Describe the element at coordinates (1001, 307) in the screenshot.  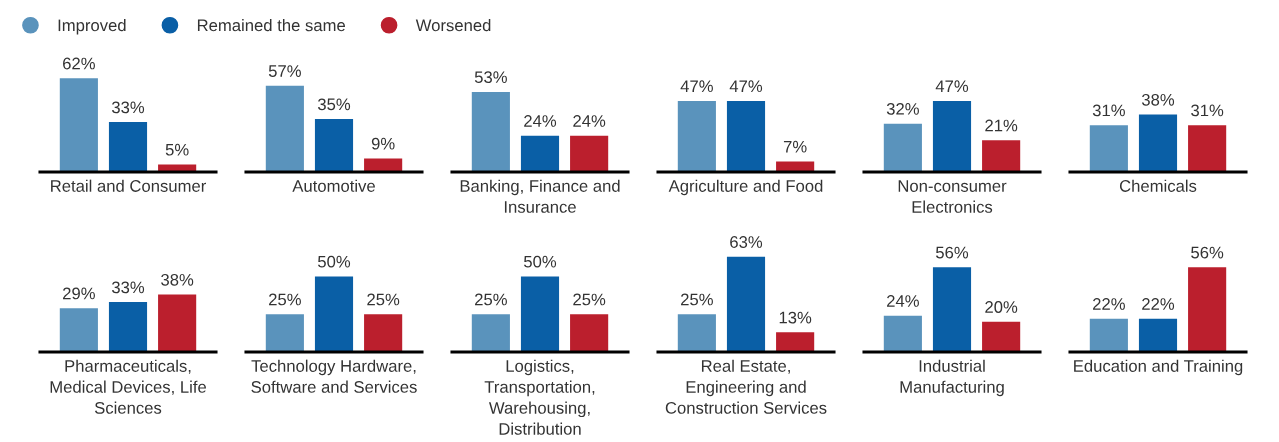
I see `data-label: 20%` at that location.